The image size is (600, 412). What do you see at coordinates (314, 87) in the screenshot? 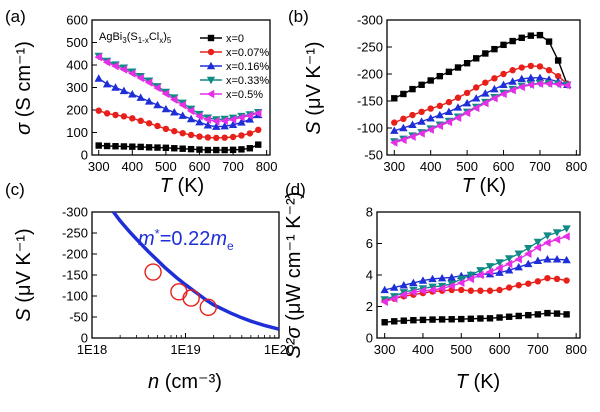
I see `y-axis-label: S (μV K⁻¹)` at bounding box center [314, 87].